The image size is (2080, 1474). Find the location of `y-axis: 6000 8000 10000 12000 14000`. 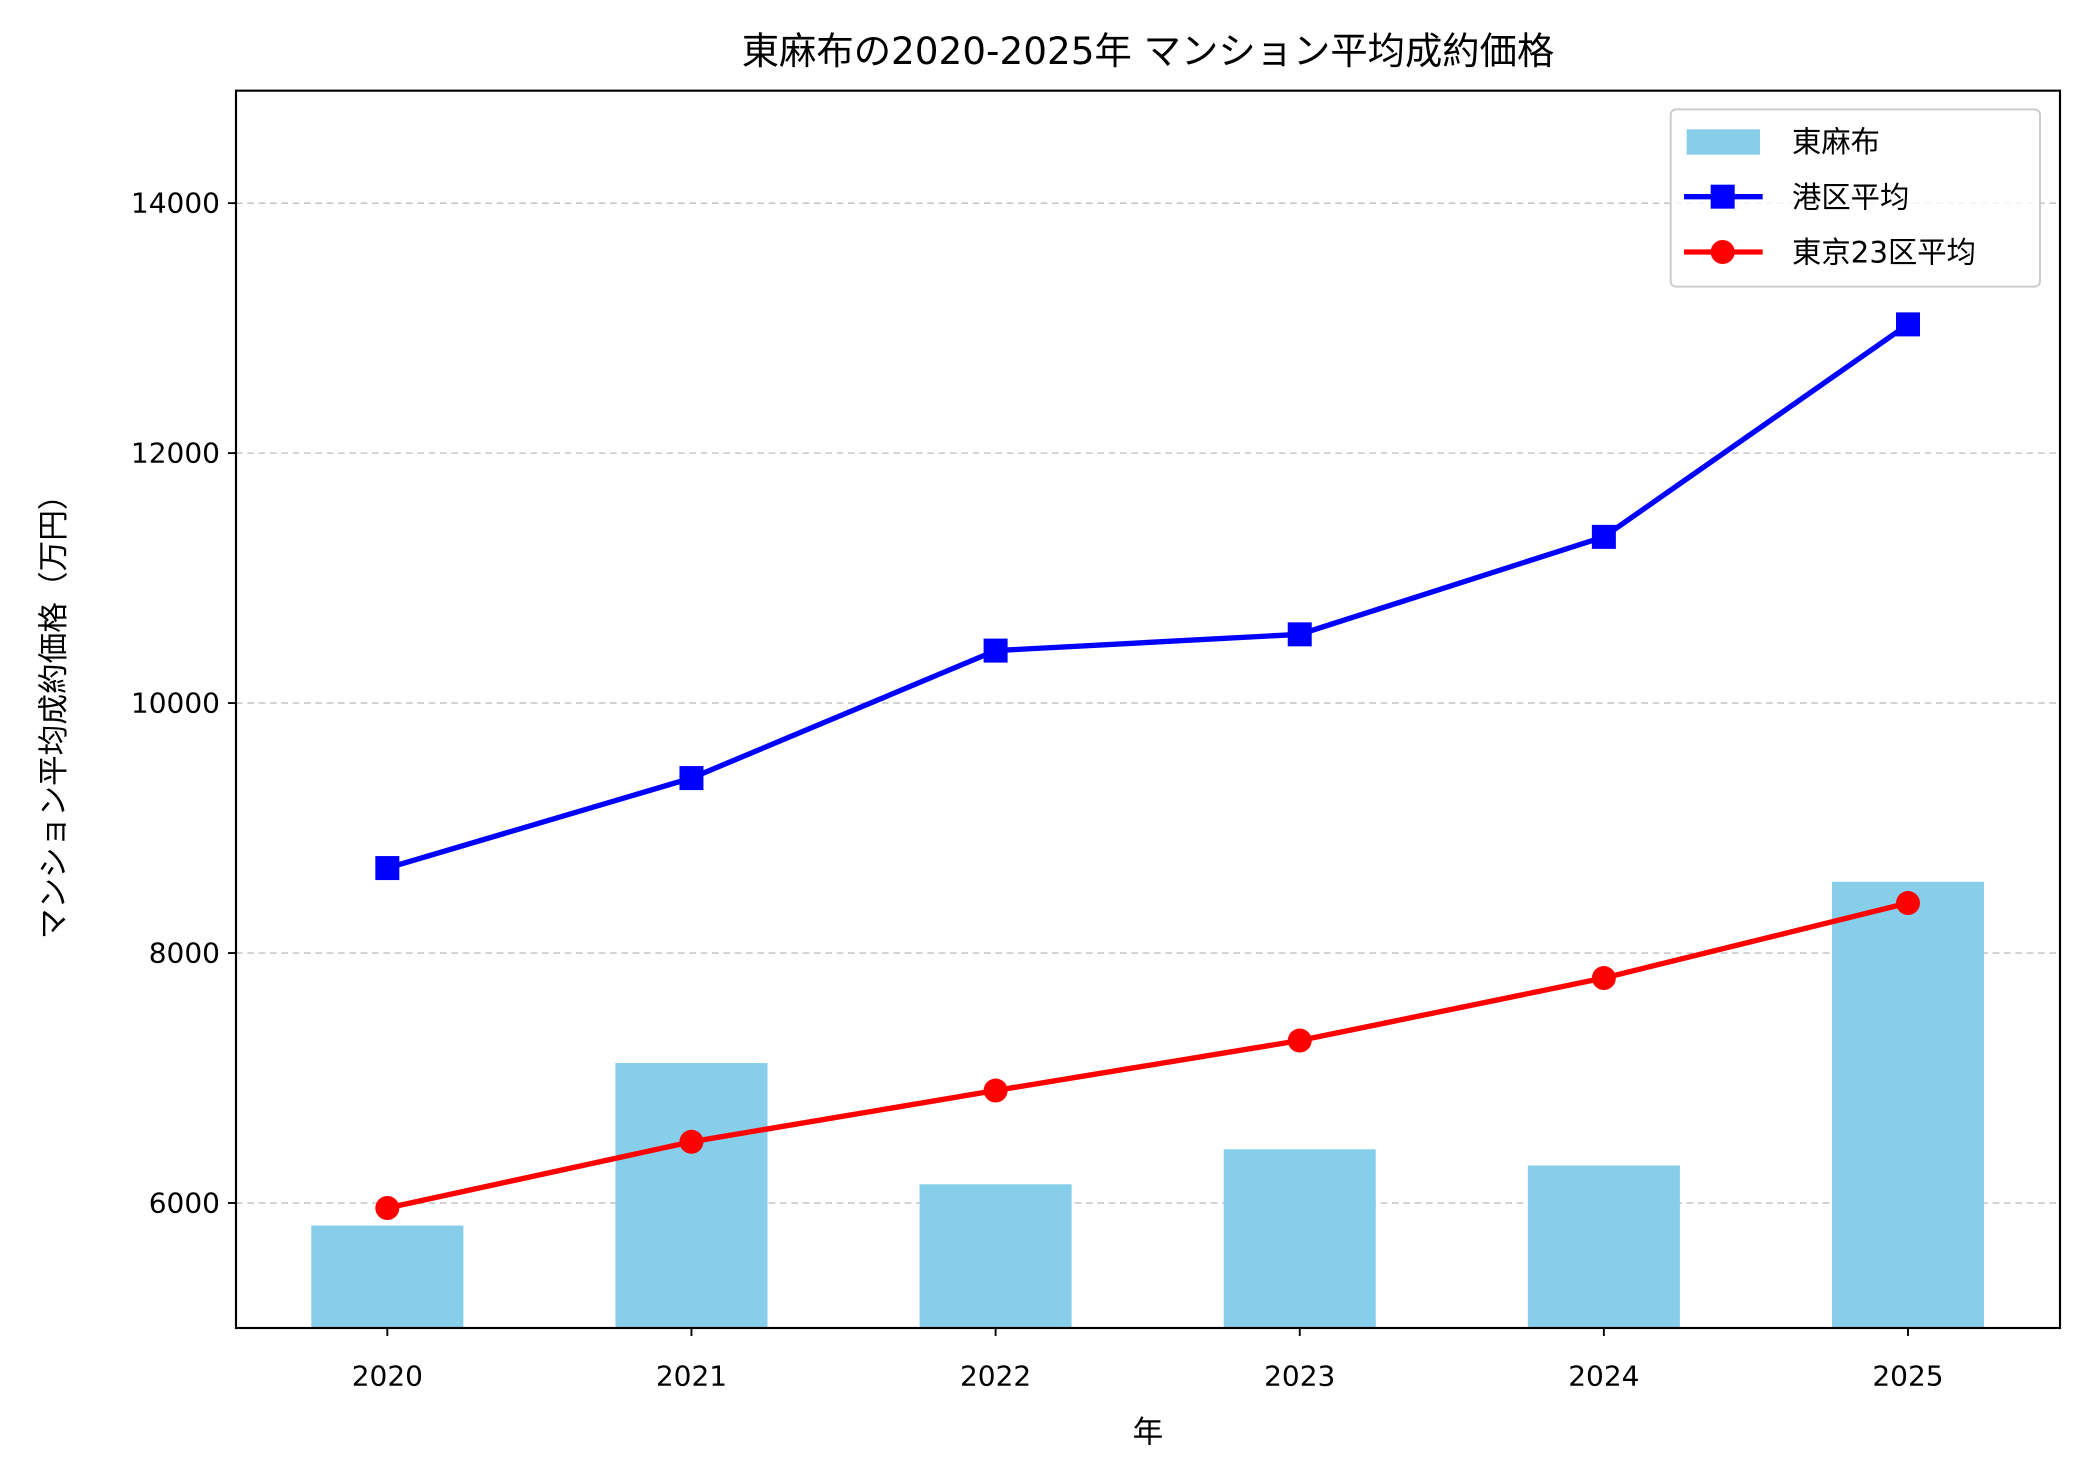

y-axis: 6000 8000 10000 12000 14000 is located at coordinates (183, 702).